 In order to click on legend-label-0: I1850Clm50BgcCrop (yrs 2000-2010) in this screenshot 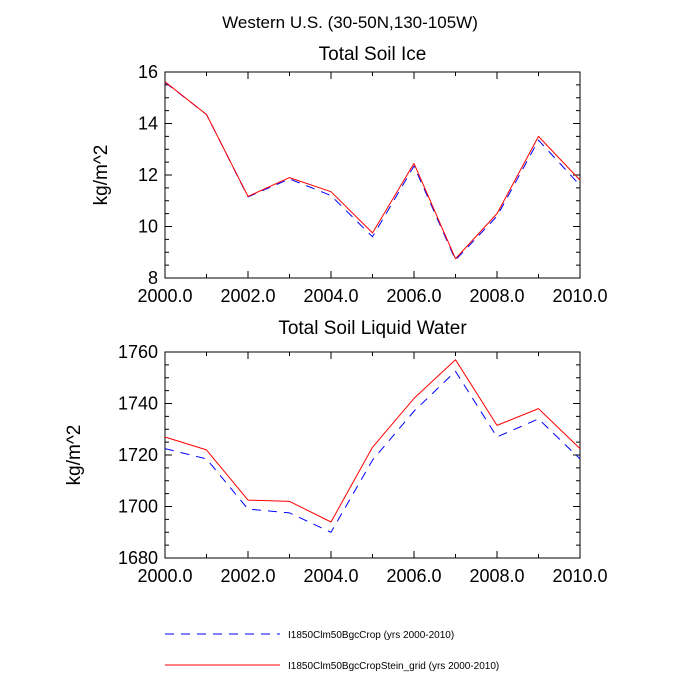, I will do `click(371, 635)`.